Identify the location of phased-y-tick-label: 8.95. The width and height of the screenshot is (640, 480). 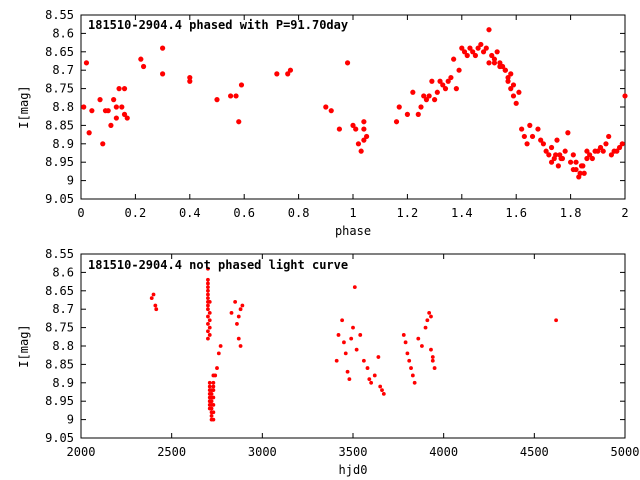
(59, 162).